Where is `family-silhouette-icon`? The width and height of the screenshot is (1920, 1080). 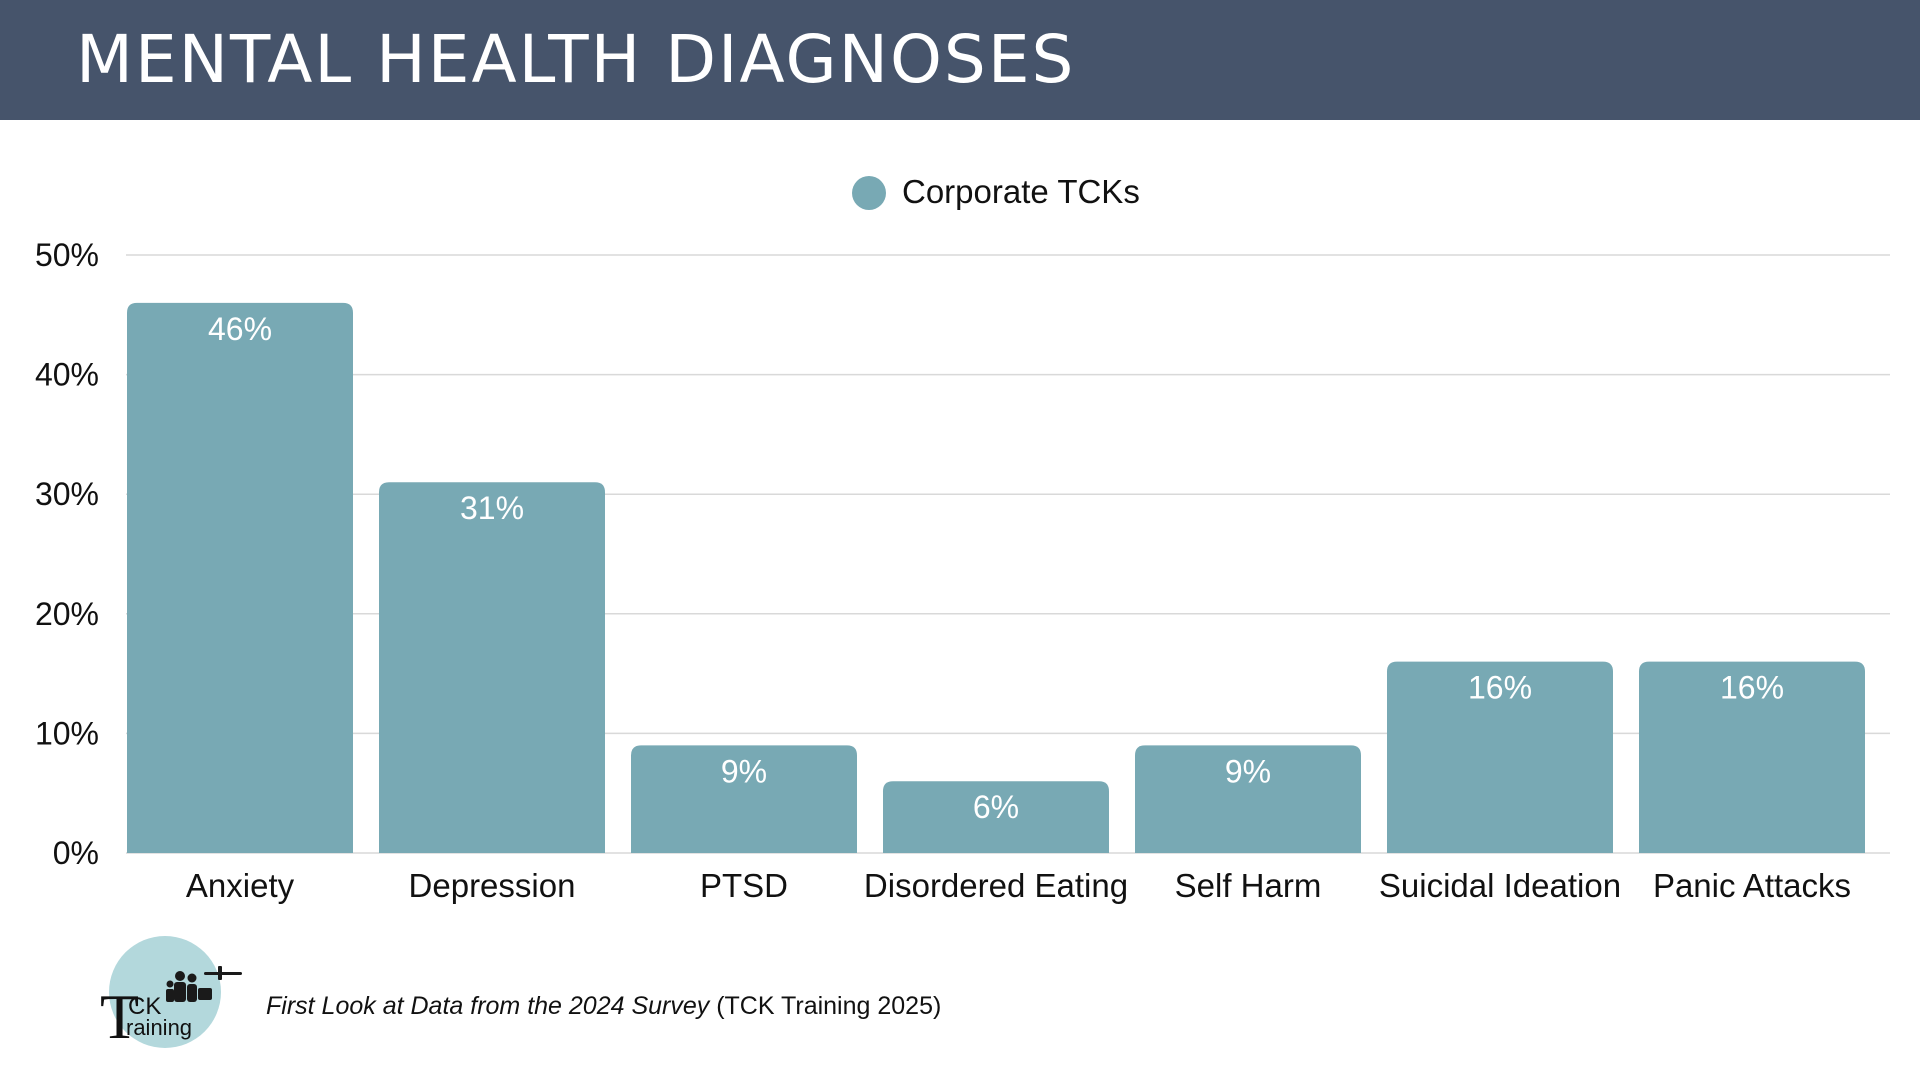 family-silhouette-icon is located at coordinates (189, 986).